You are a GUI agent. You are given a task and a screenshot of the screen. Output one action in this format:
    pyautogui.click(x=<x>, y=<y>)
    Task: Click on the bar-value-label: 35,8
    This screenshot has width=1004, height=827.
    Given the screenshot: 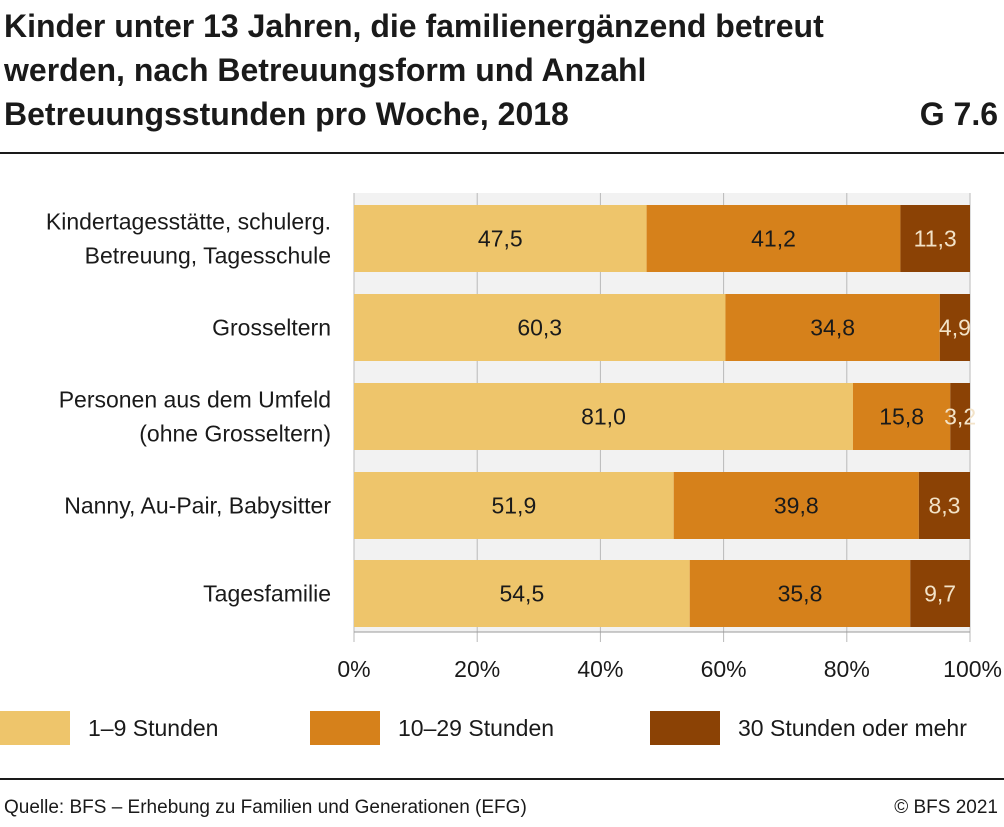 What is the action you would take?
    pyautogui.click(x=800, y=594)
    